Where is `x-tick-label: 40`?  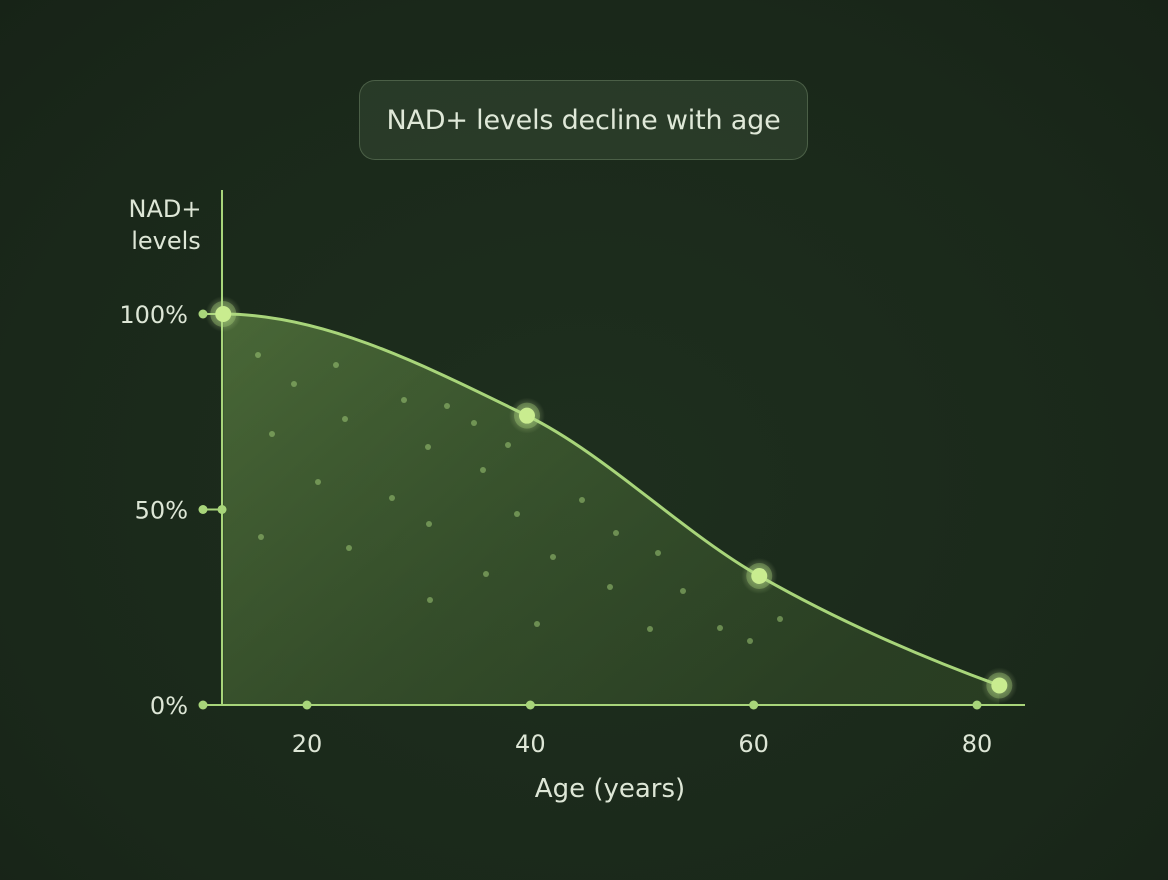
x-tick-label: 40 is located at coordinates (530, 744).